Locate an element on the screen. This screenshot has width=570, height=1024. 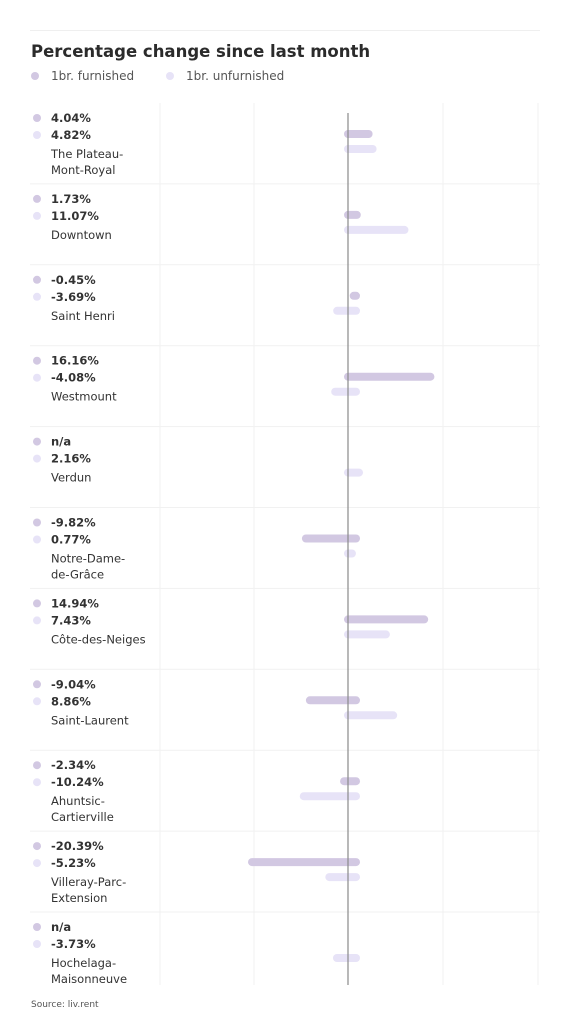
category-label-4-0: Verdun is located at coordinates (71, 478).